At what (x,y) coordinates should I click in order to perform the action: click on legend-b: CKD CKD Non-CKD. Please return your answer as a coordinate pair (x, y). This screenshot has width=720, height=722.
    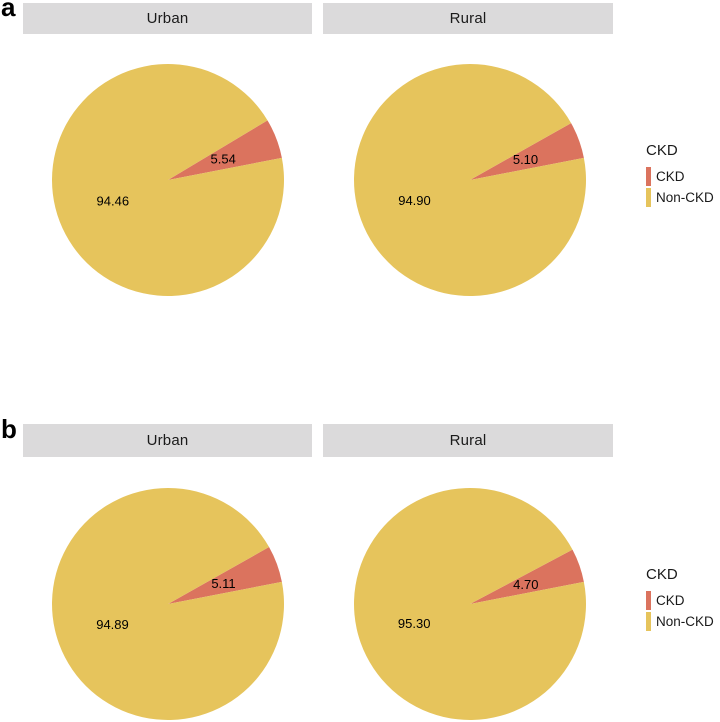
    Looking at the image, I should click on (680, 599).